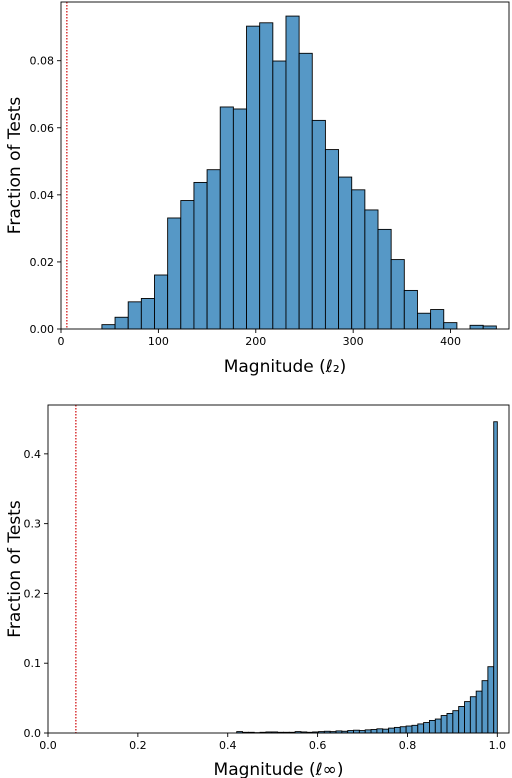  What do you see at coordinates (138, 745) in the screenshot?
I see `x-tick-label: 0.2` at bounding box center [138, 745].